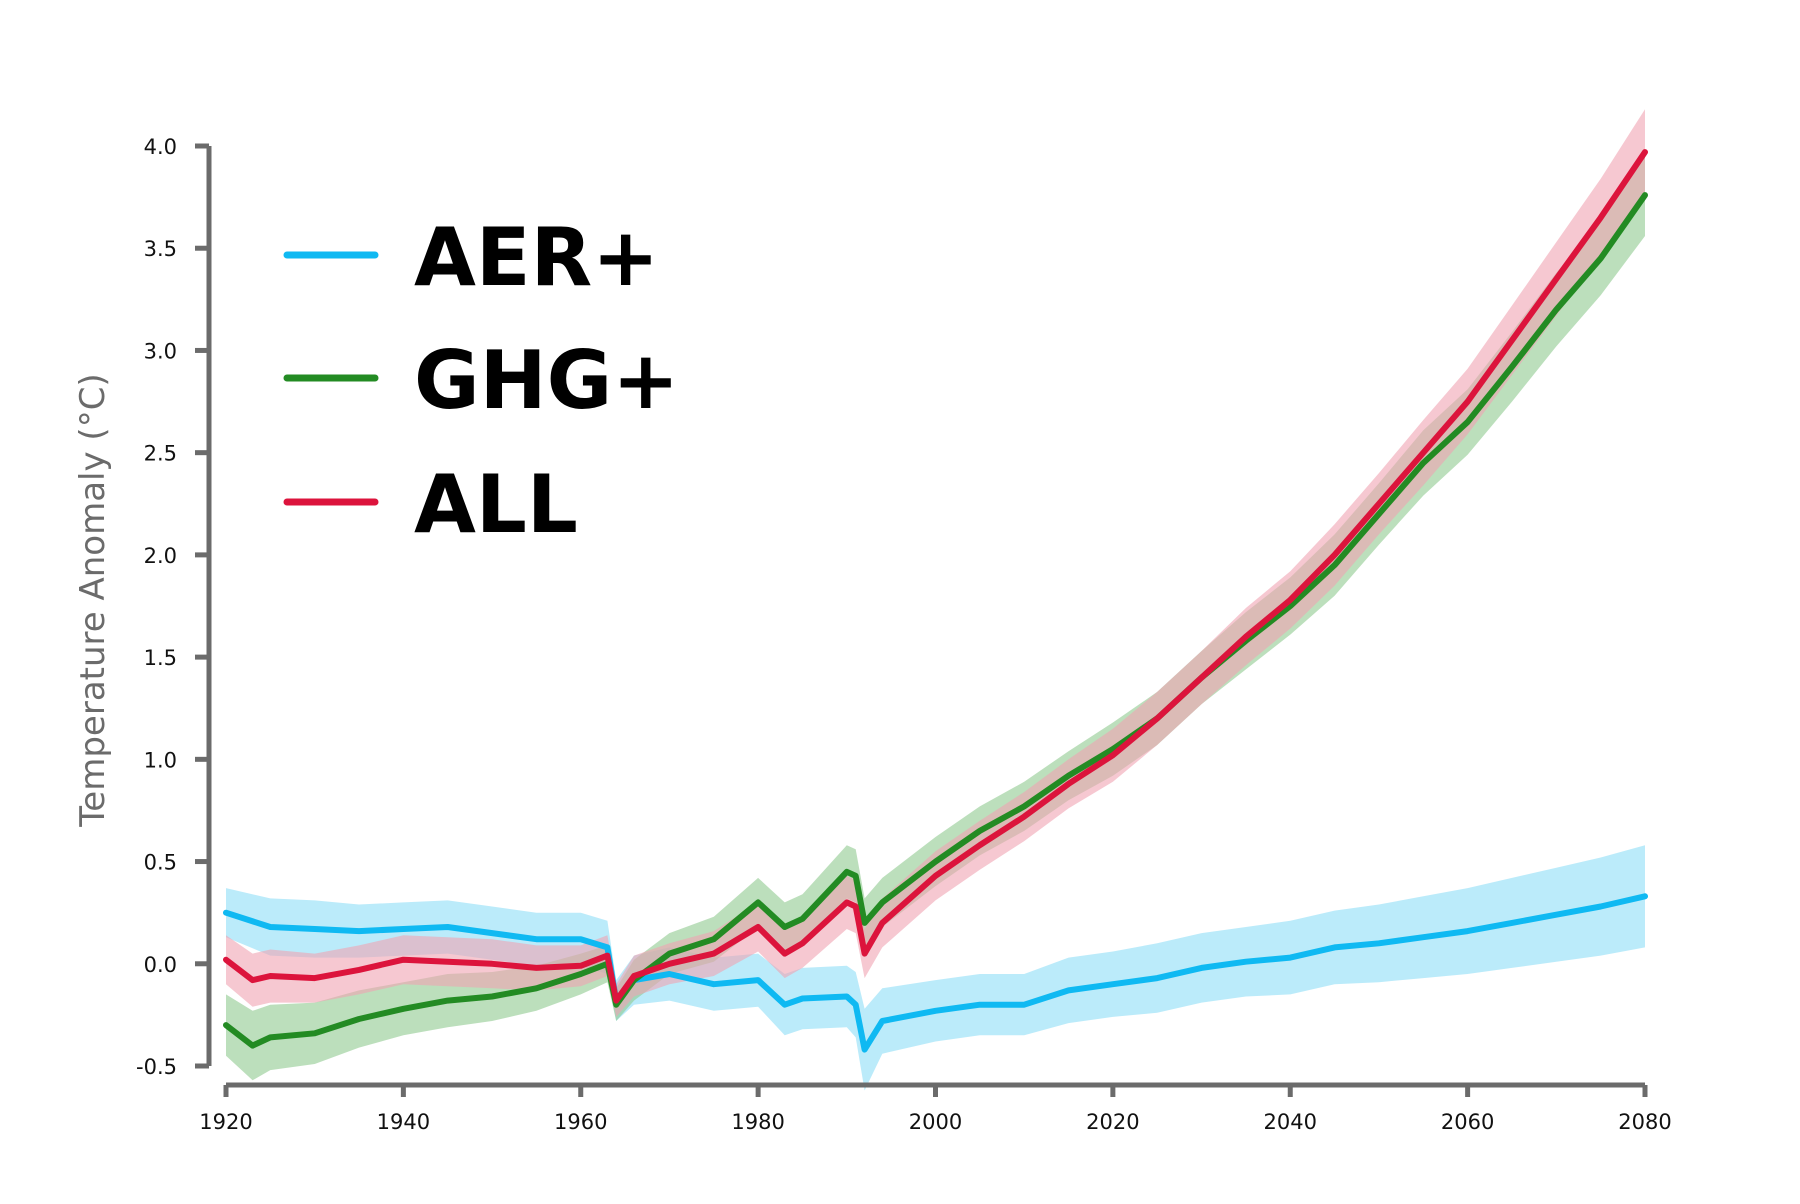 The width and height of the screenshot is (1800, 1204). I want to click on legend: AER+ GHG+ ALL, so click(481, 381).